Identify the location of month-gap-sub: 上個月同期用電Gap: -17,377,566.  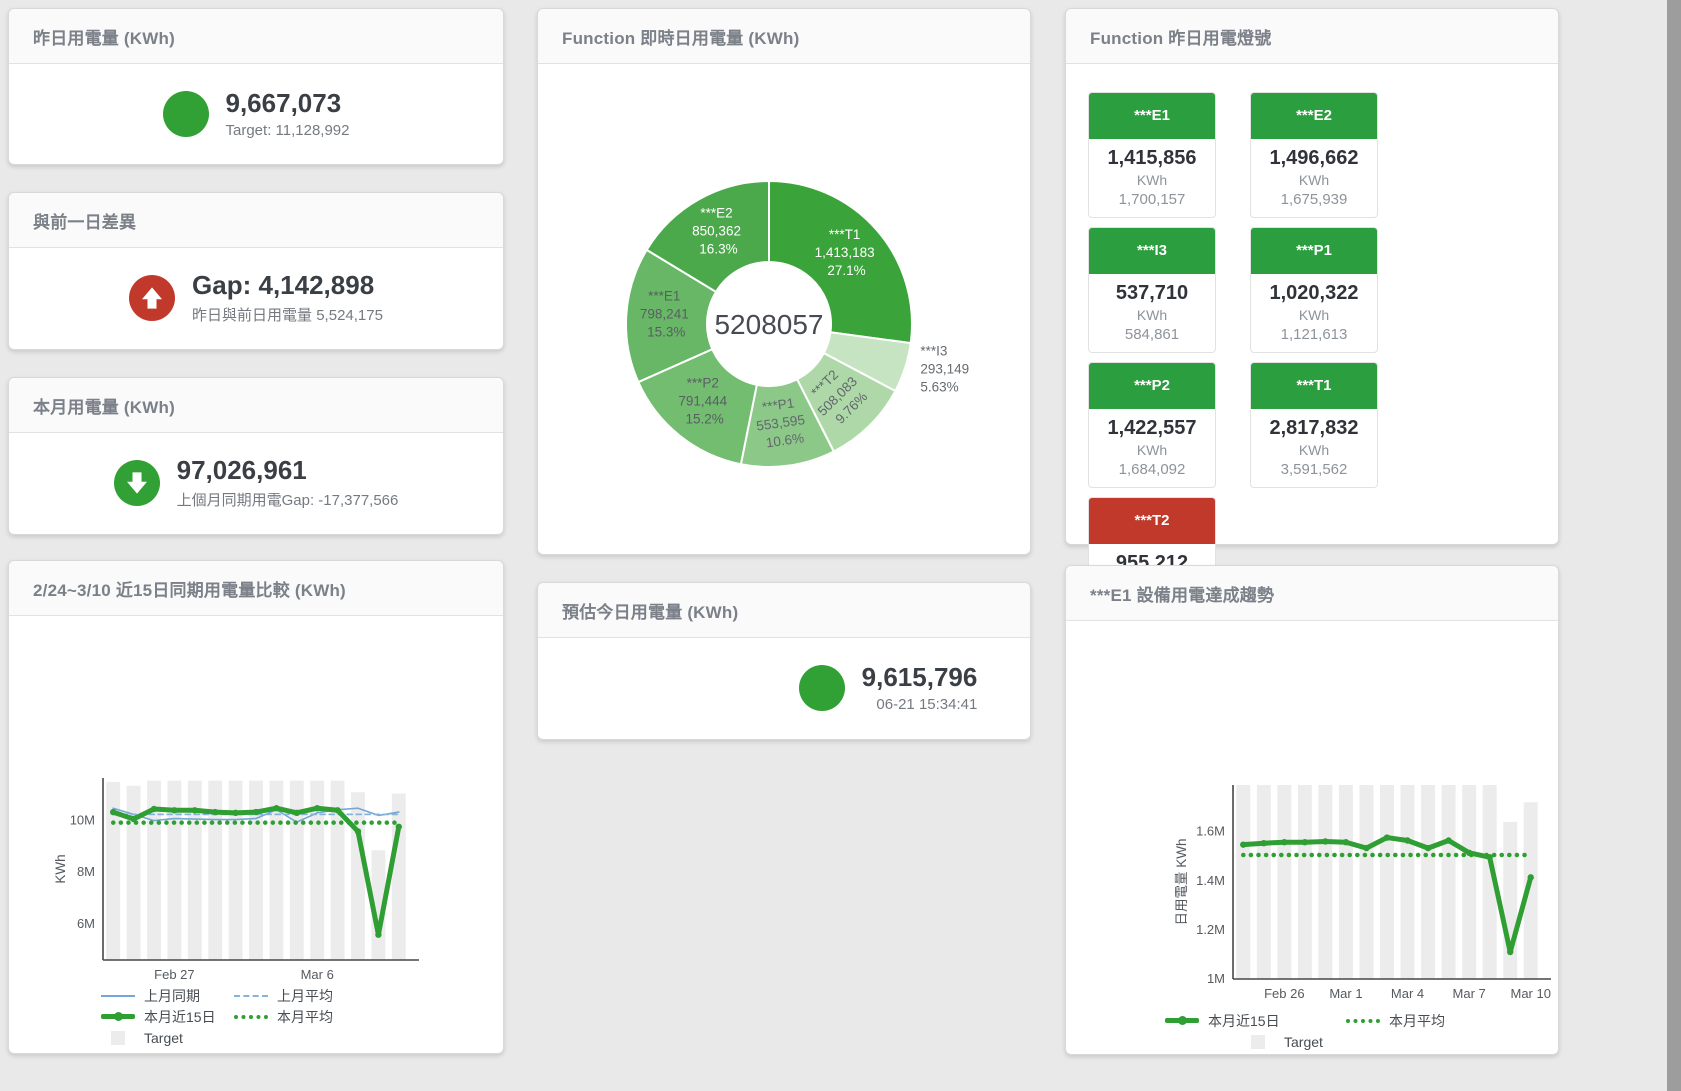
(287, 500).